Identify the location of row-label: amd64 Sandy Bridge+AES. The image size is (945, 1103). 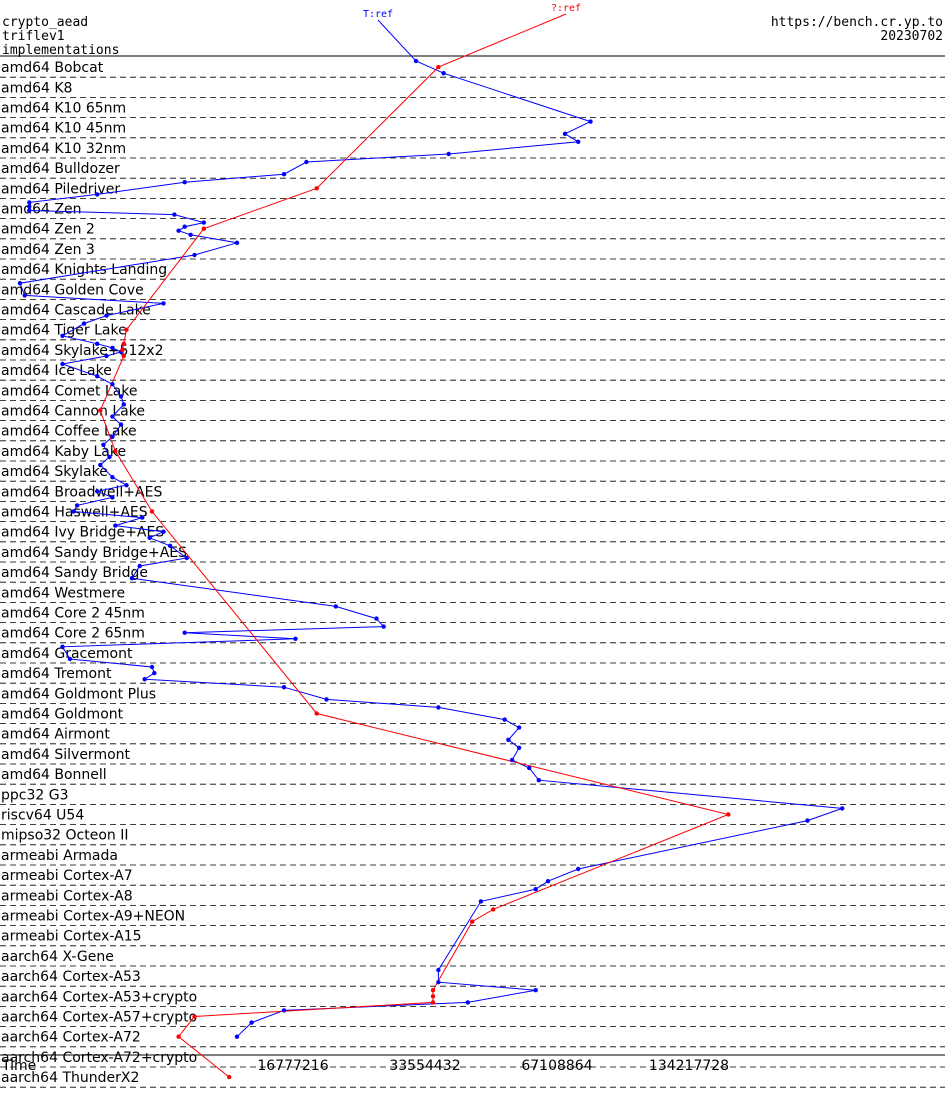
(94, 553).